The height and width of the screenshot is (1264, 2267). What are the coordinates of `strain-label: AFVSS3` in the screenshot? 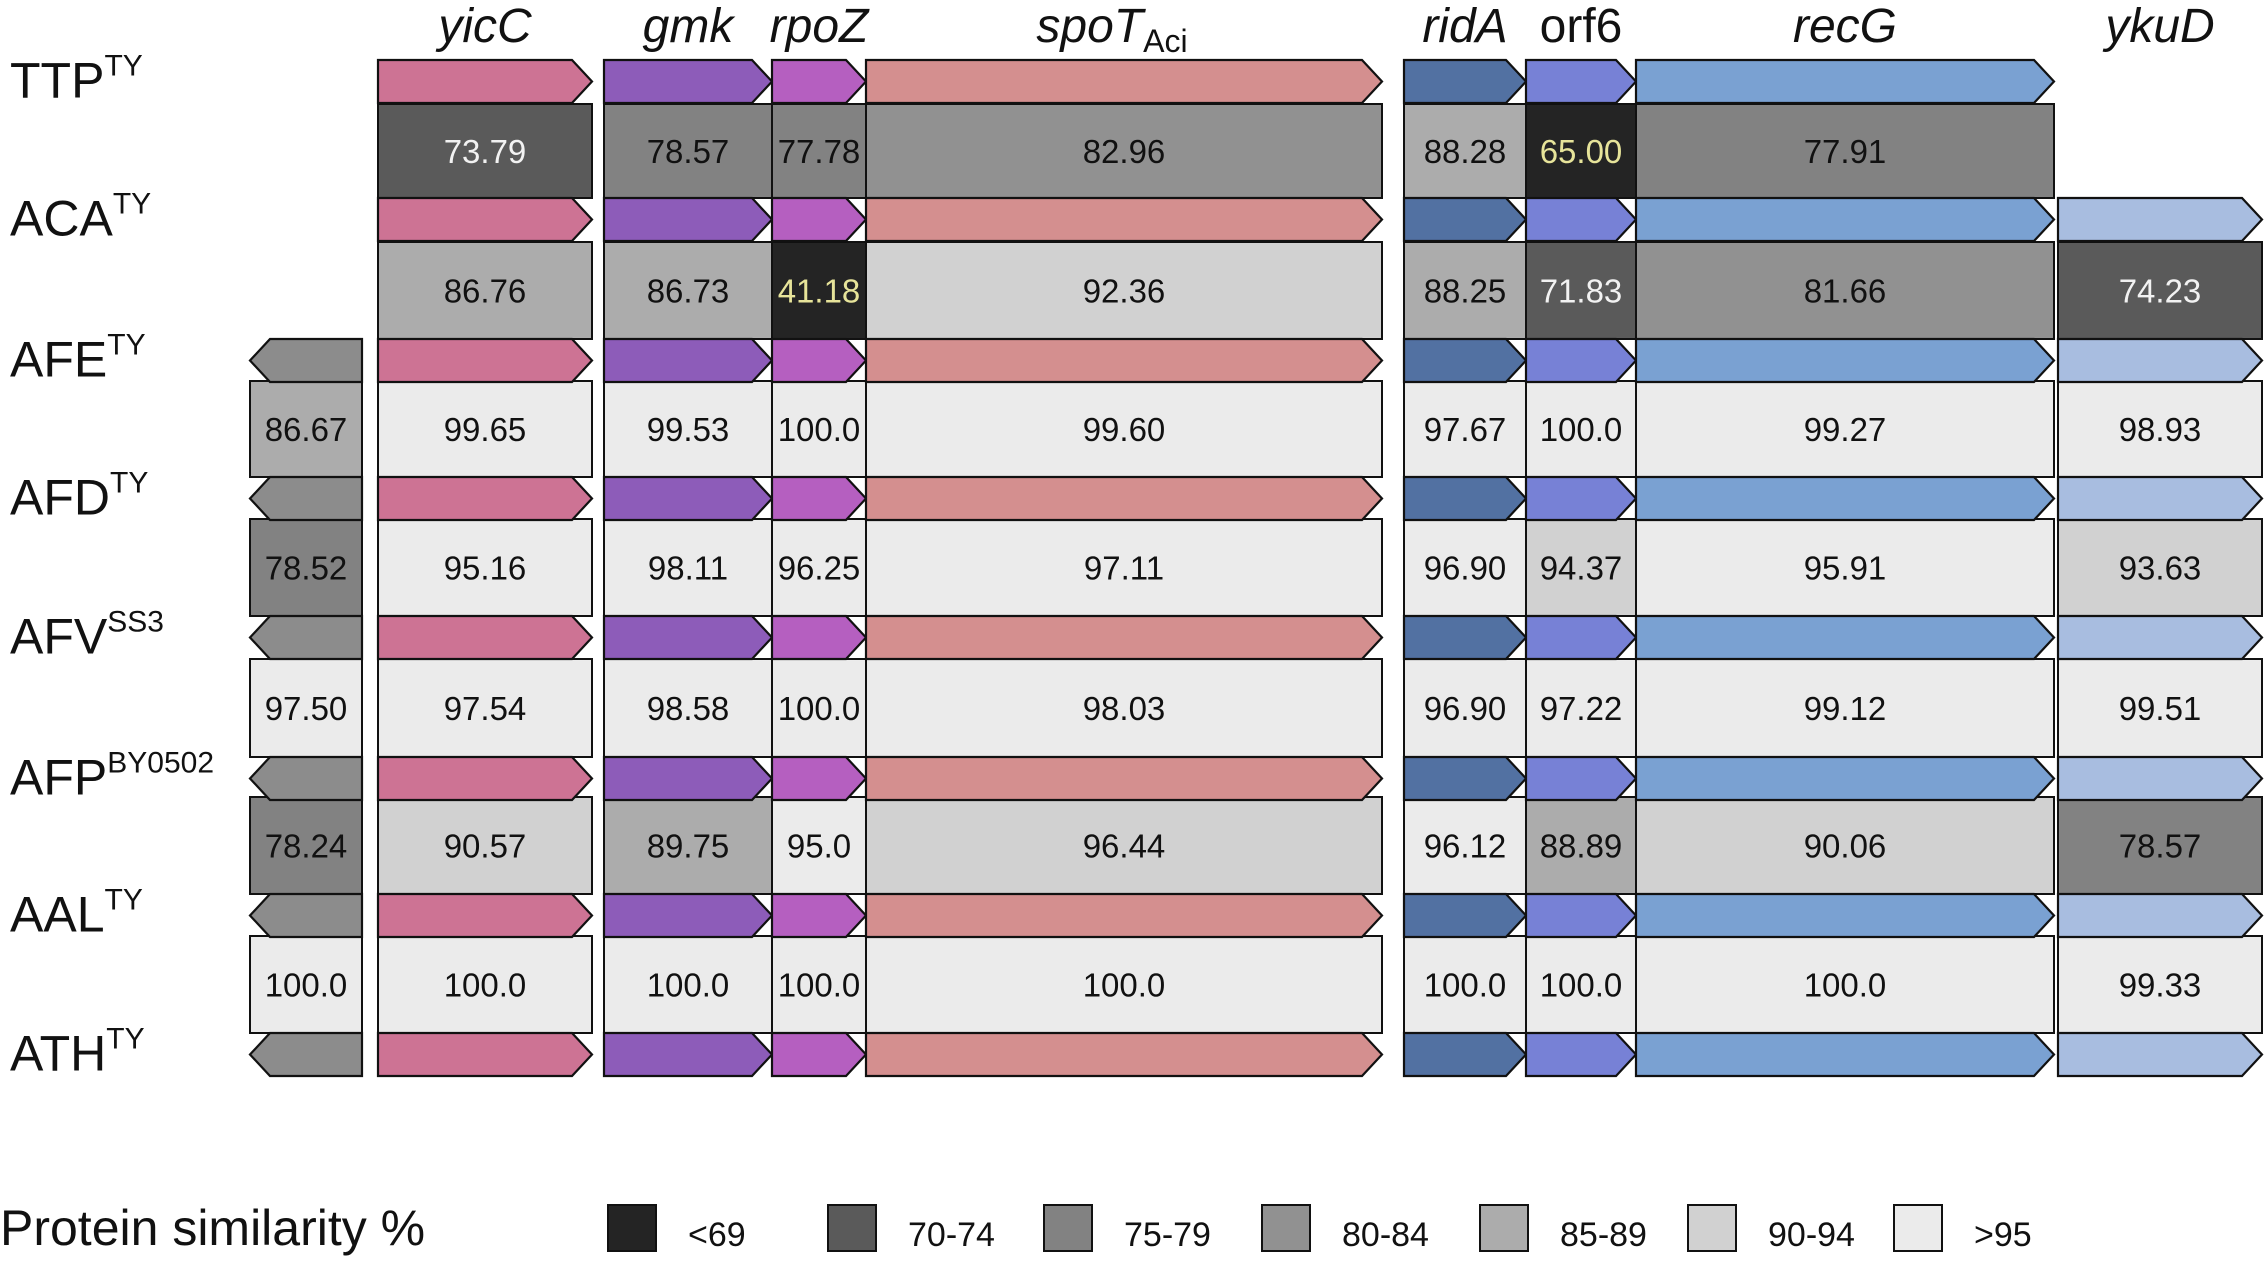 It's located at (87, 635).